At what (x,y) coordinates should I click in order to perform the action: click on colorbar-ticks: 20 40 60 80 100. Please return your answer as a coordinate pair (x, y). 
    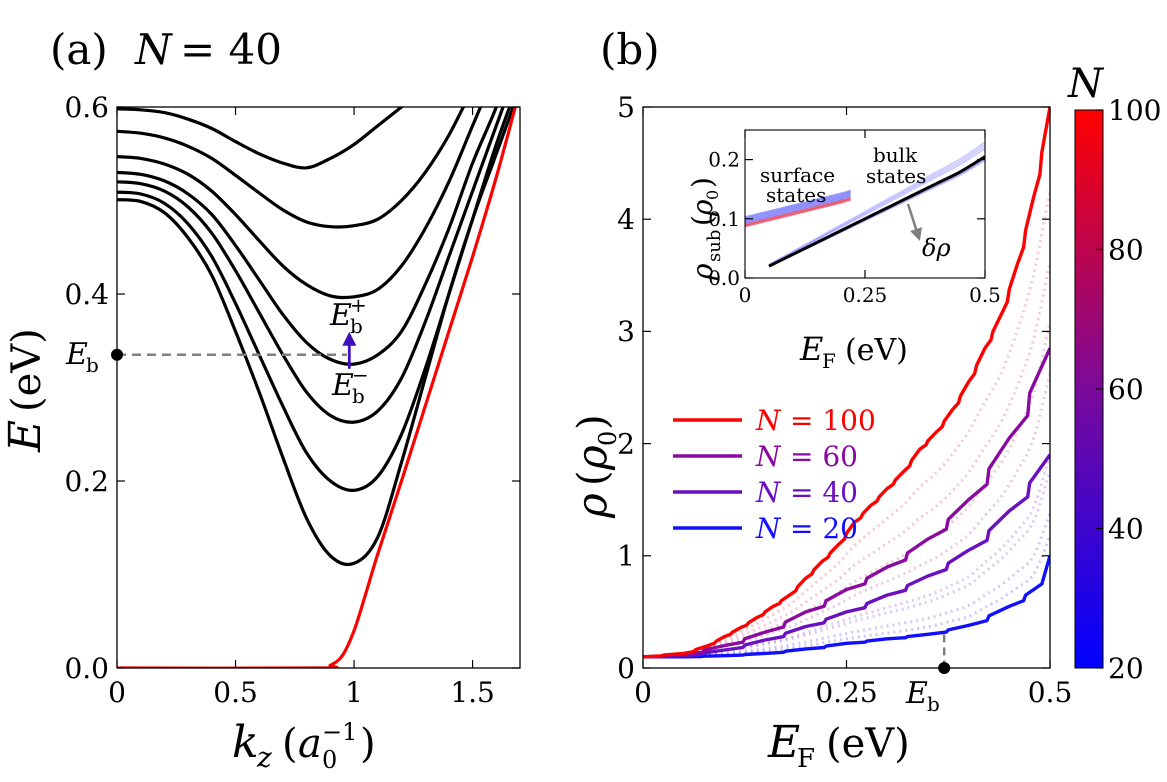
    Looking at the image, I should click on (1128, 389).